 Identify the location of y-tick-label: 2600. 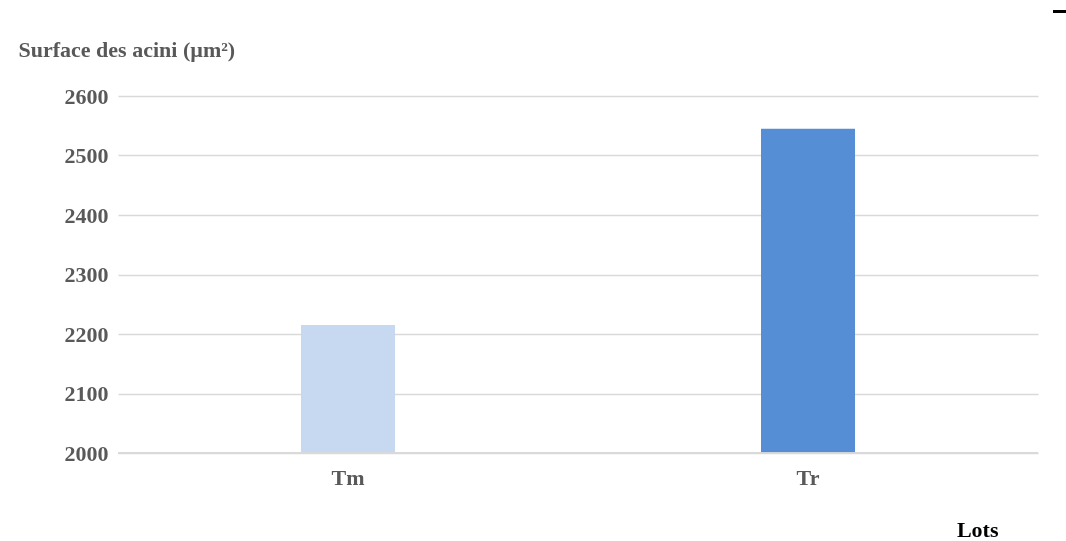
(86, 96).